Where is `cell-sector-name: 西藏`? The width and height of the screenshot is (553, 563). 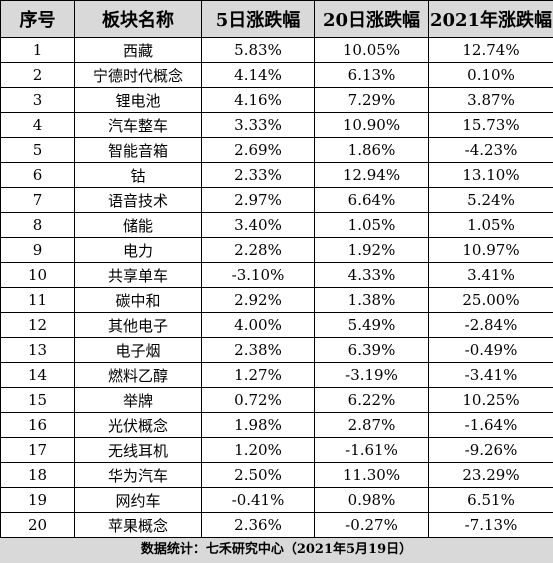 cell-sector-name: 西藏 is located at coordinates (138, 50).